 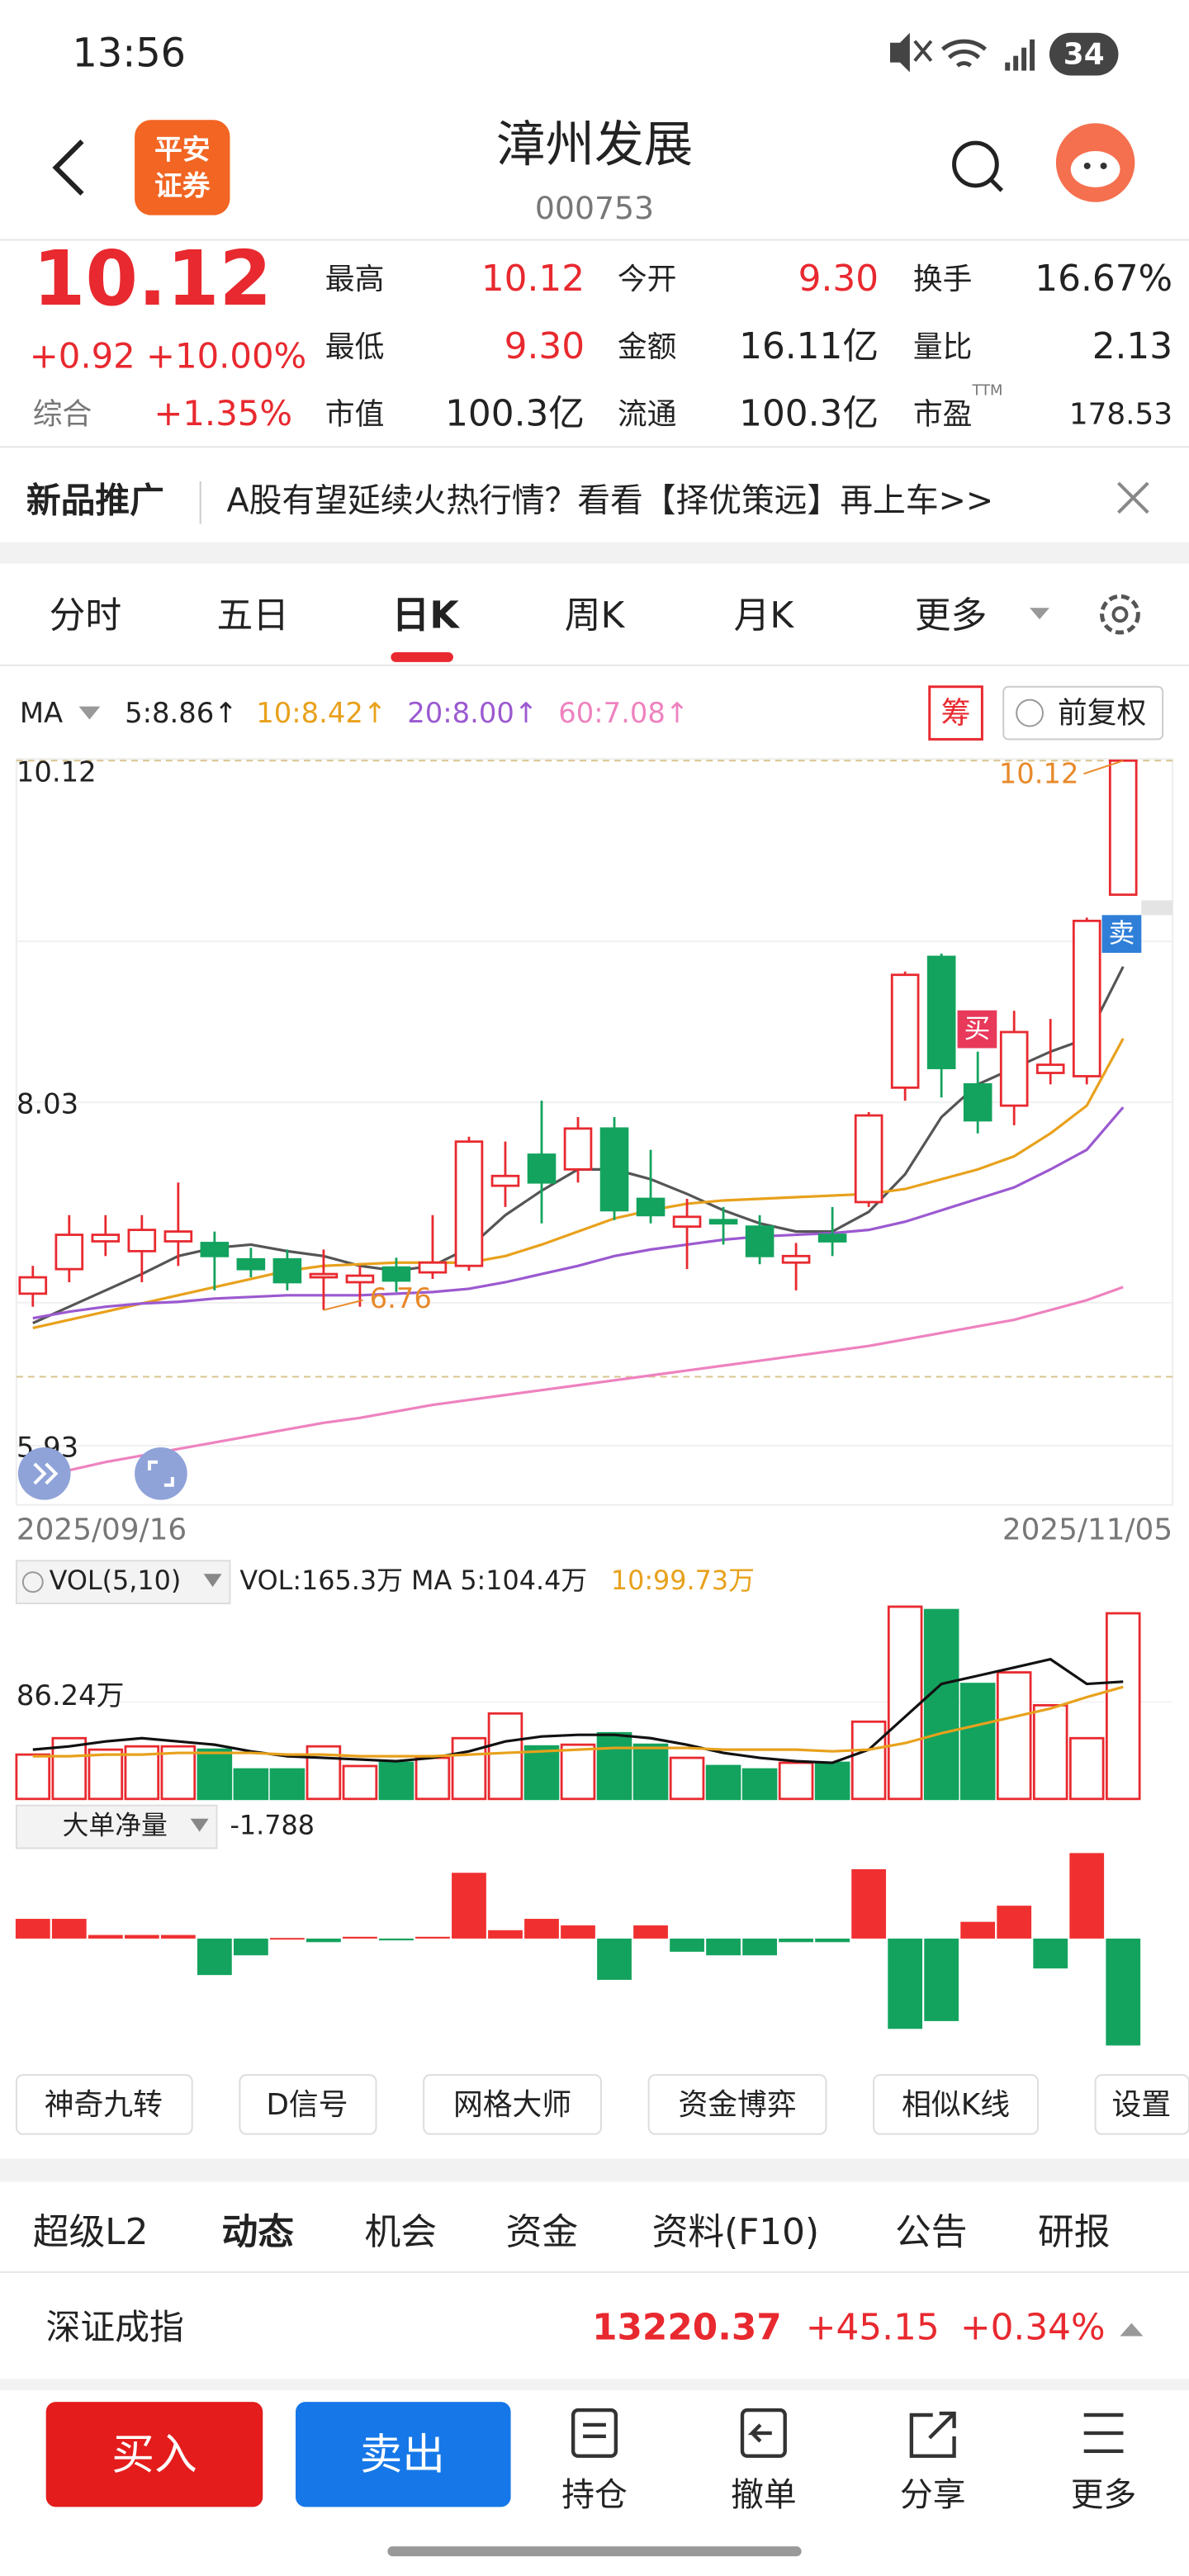 I want to click on fullscreen-button, so click(x=161, y=1473).